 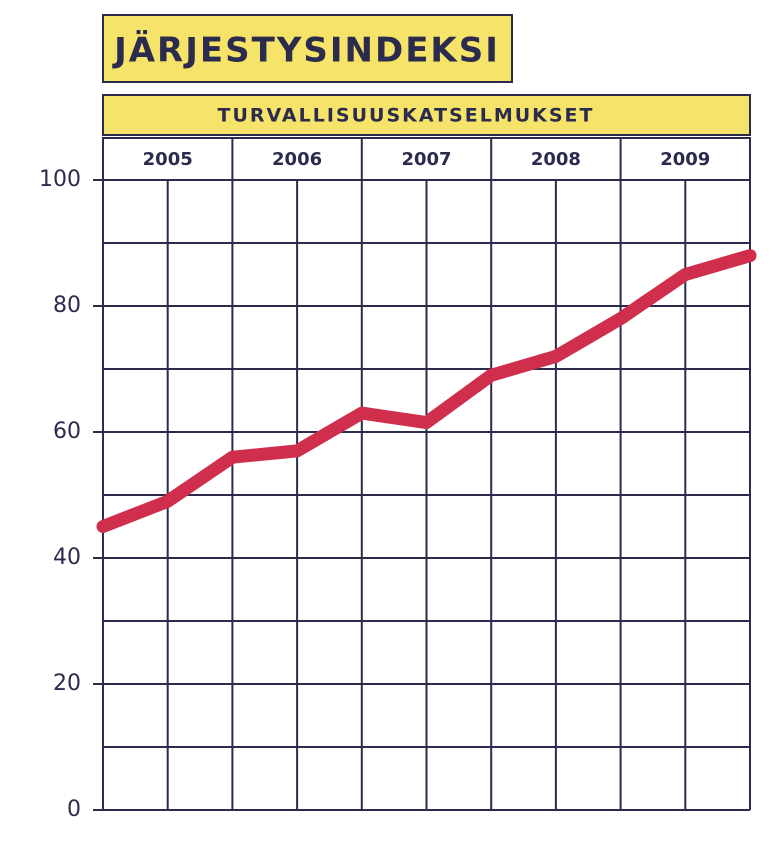 I want to click on year-label: 2005, so click(x=168, y=159).